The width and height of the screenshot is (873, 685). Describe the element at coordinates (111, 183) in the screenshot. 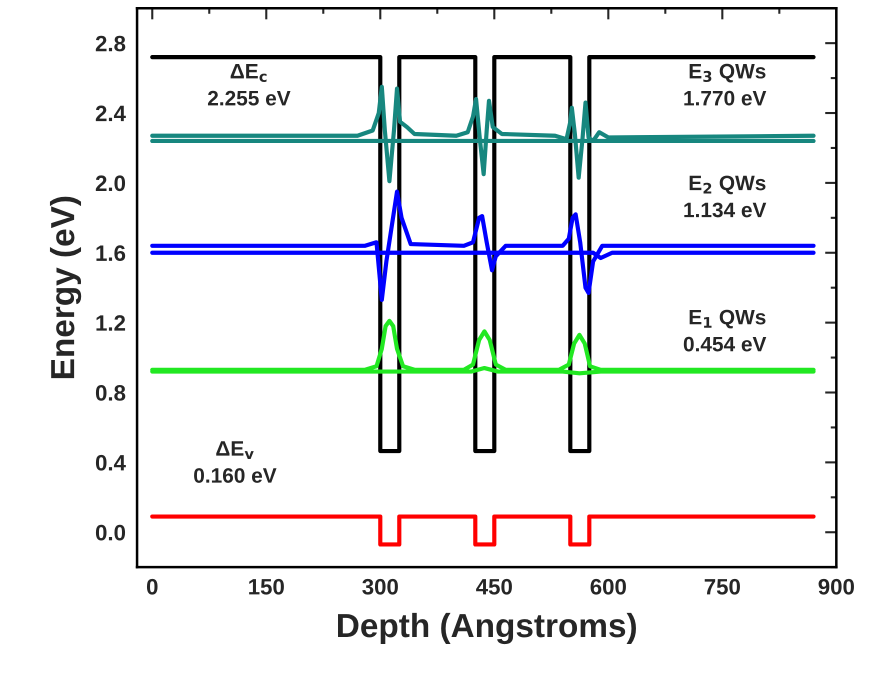

I see `y-tick-label: 2.0` at that location.